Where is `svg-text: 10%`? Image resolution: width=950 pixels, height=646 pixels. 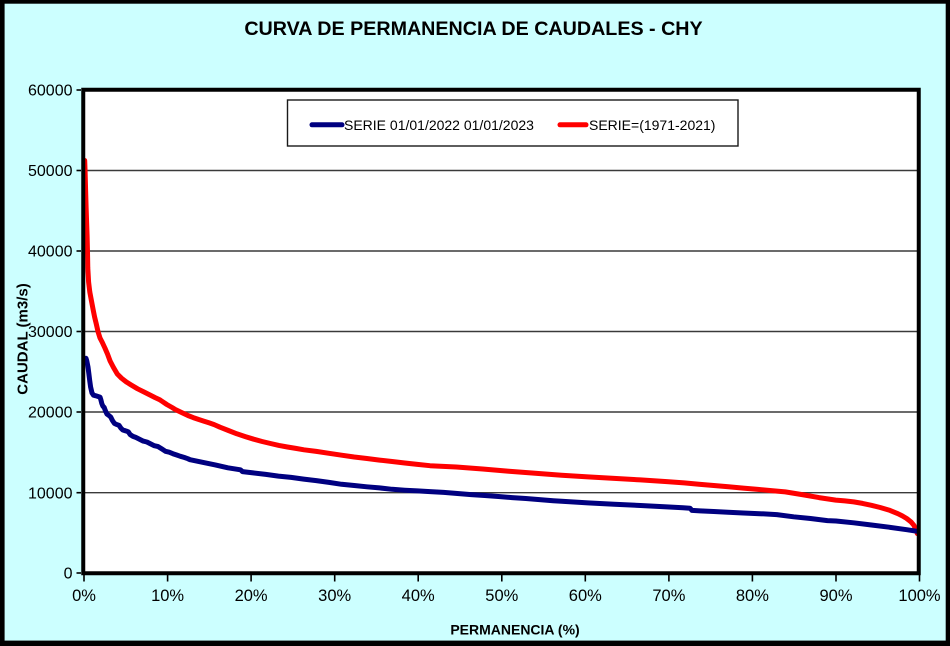 svg-text: 10% is located at coordinates (167, 596).